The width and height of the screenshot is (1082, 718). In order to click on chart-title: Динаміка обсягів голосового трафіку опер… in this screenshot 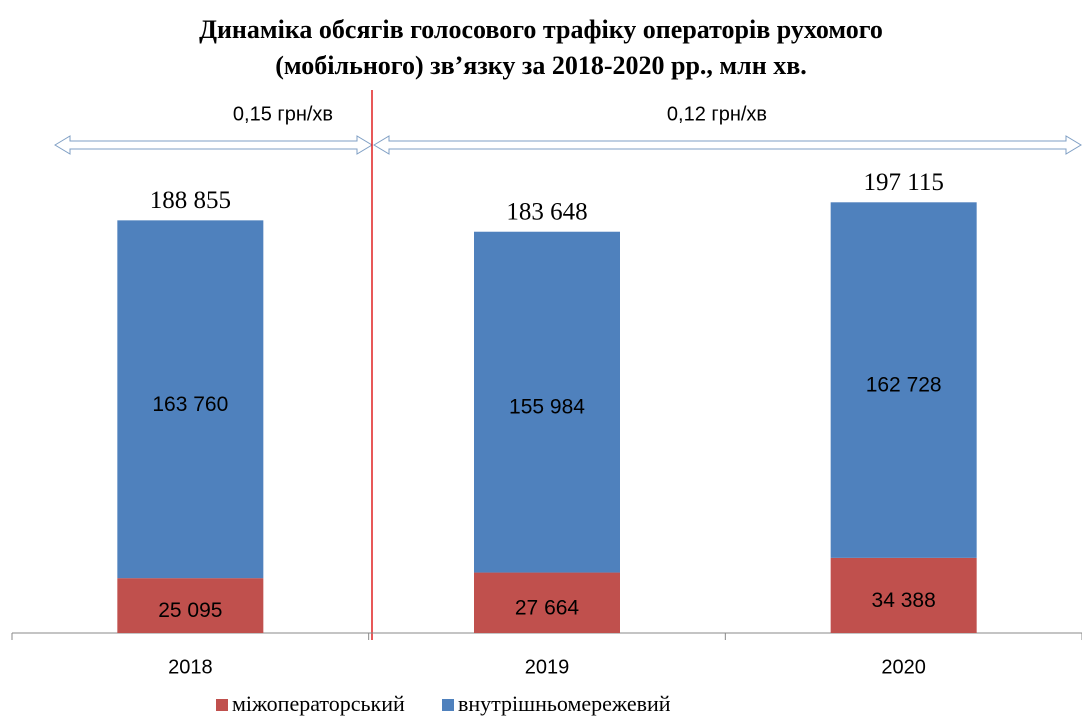, I will do `click(541, 29)`.